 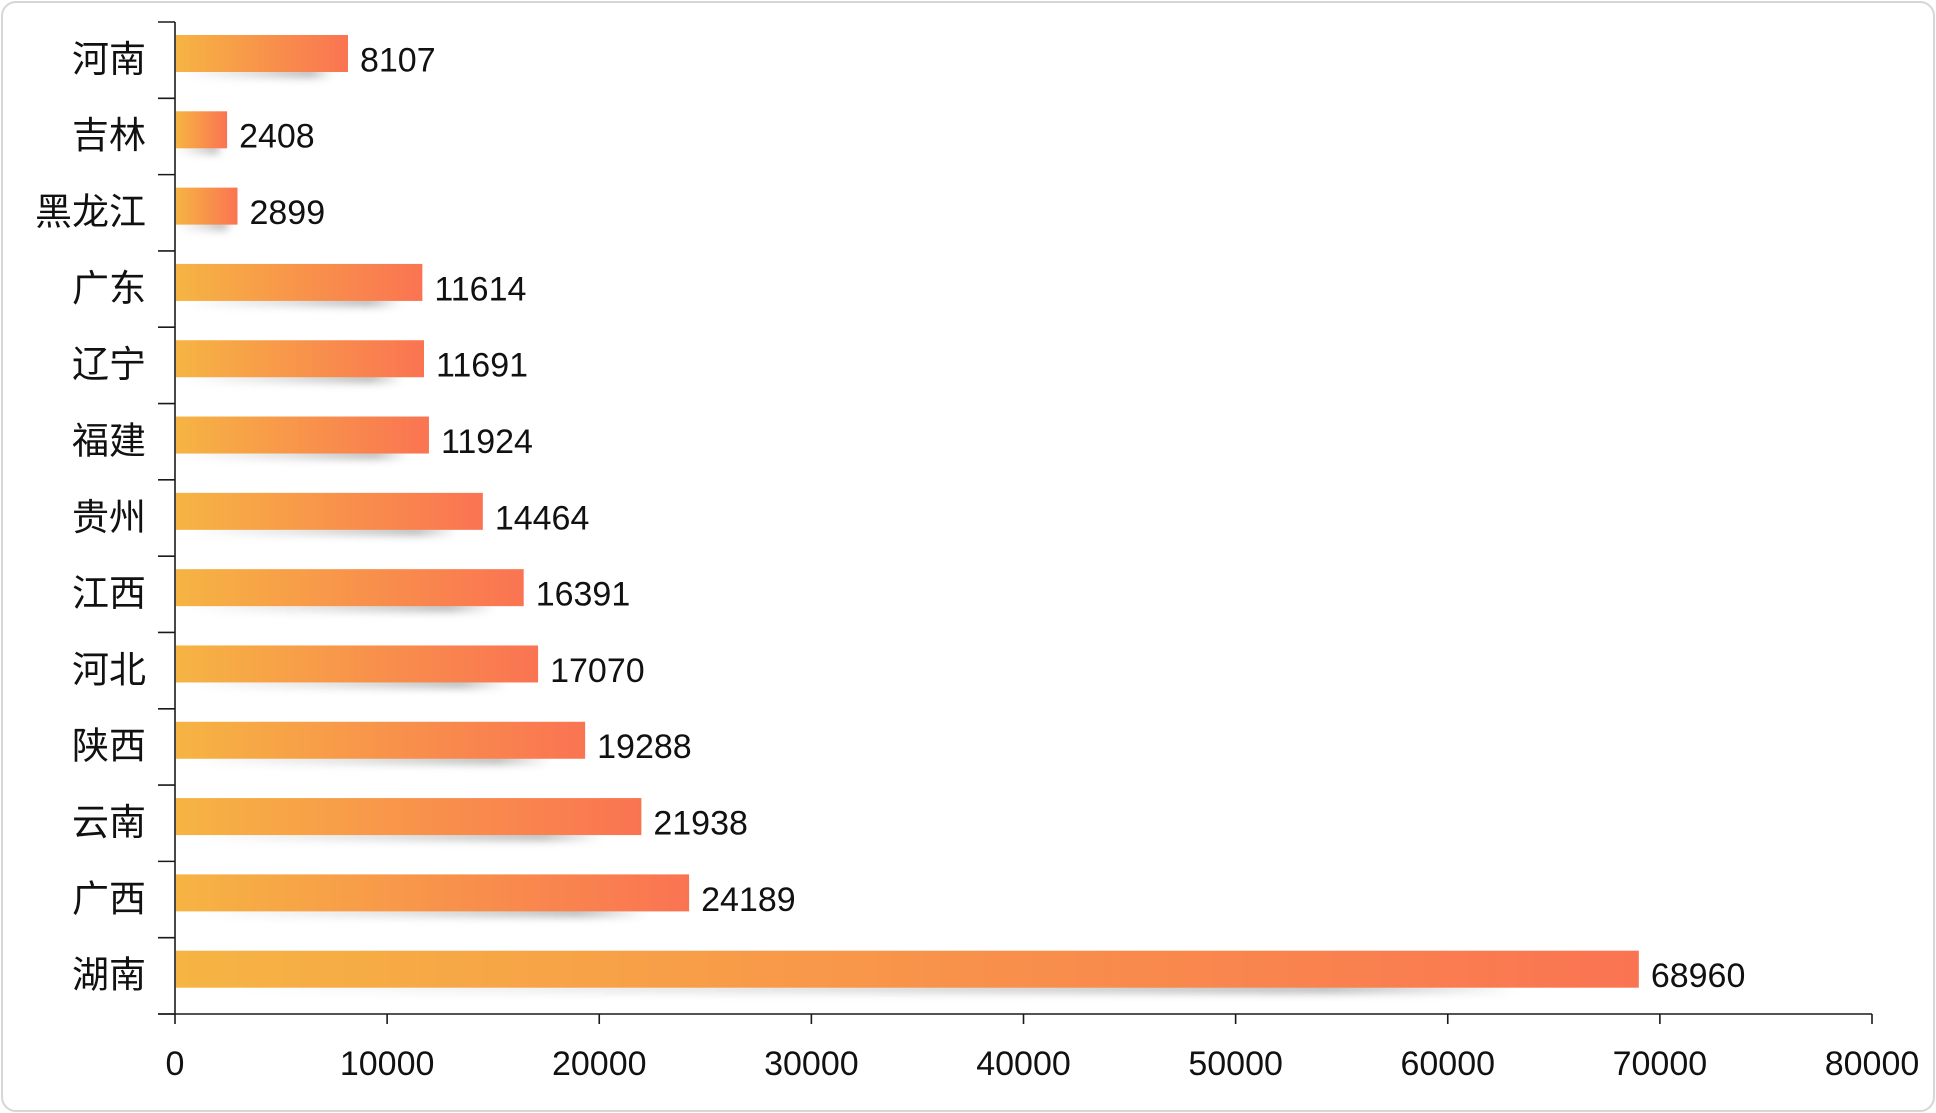 What do you see at coordinates (387, 1064) in the screenshot?
I see `x-tick-label: 10000` at bounding box center [387, 1064].